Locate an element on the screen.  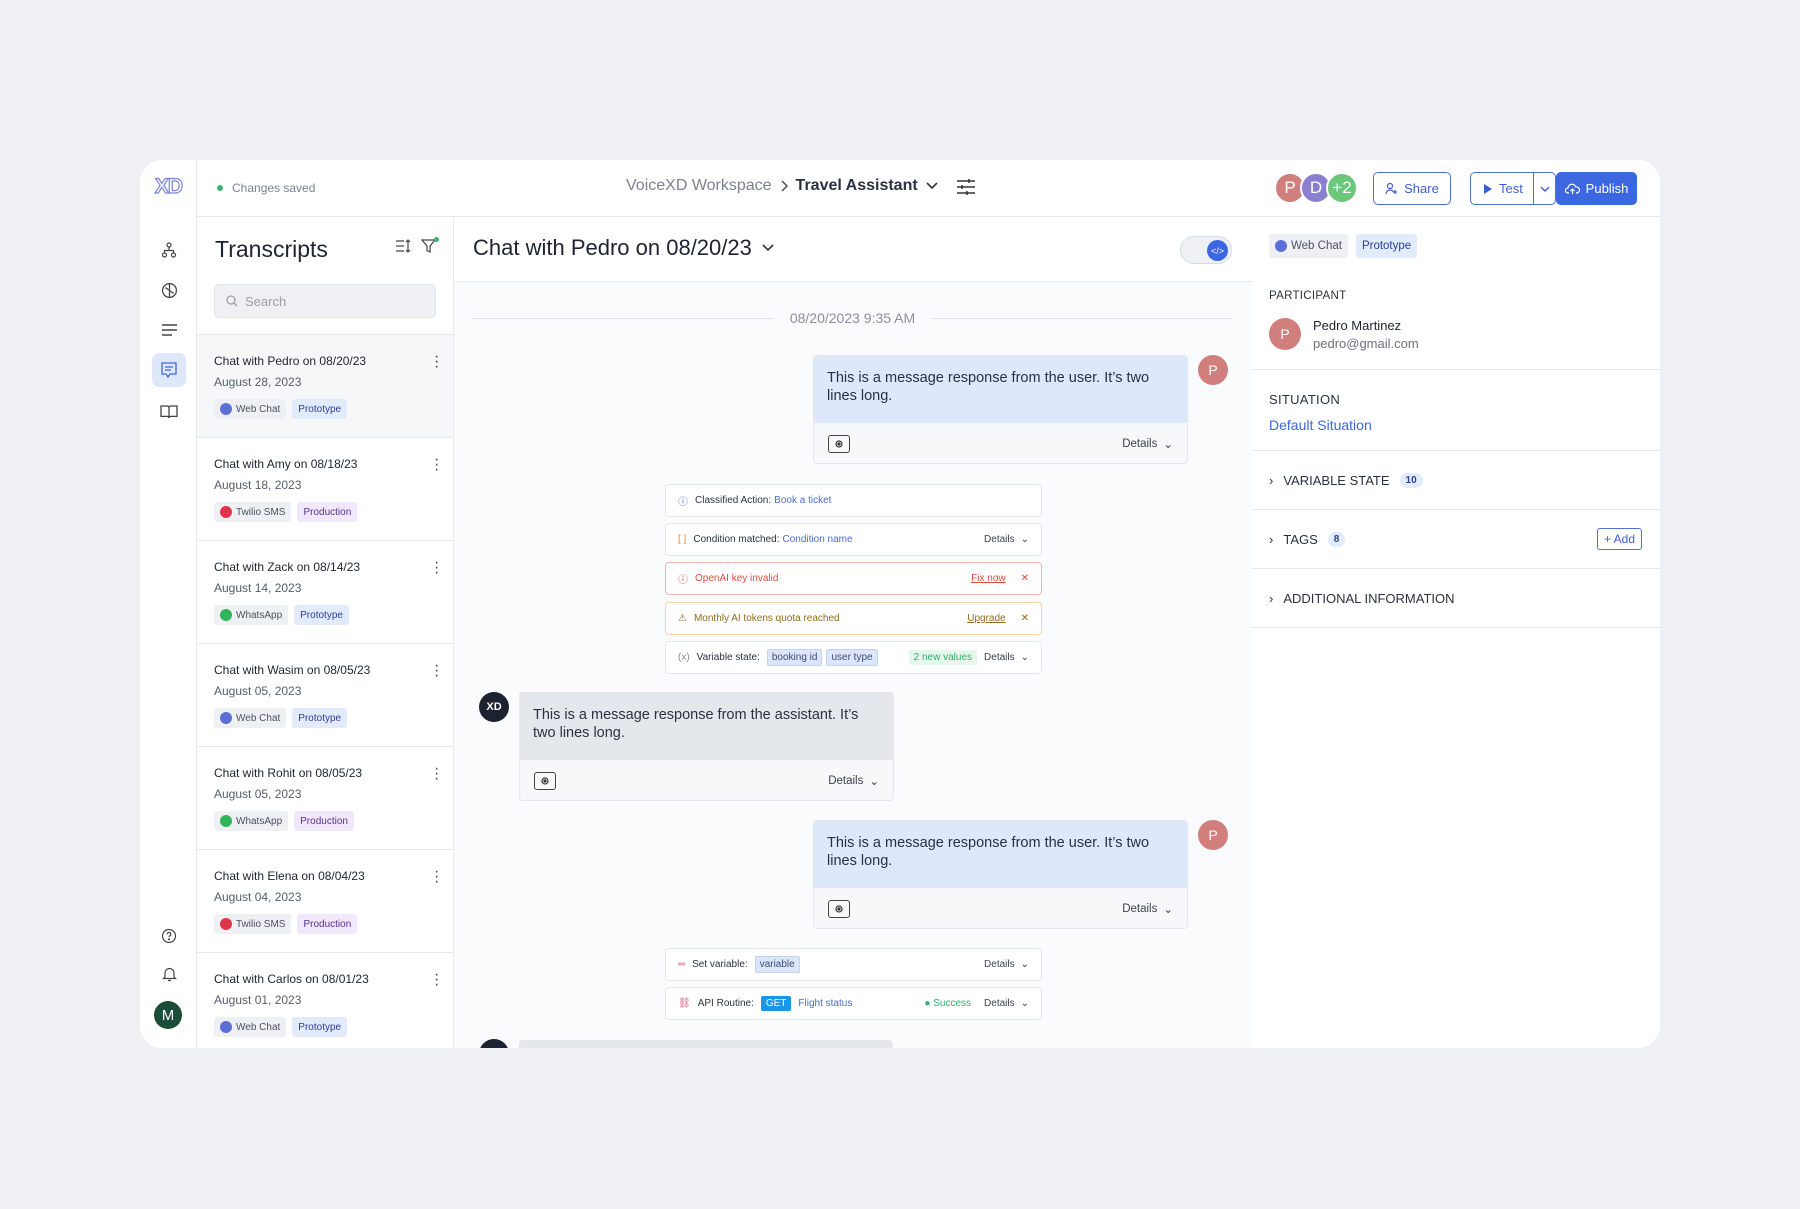
logo: XD is located at coordinates (168, 186).